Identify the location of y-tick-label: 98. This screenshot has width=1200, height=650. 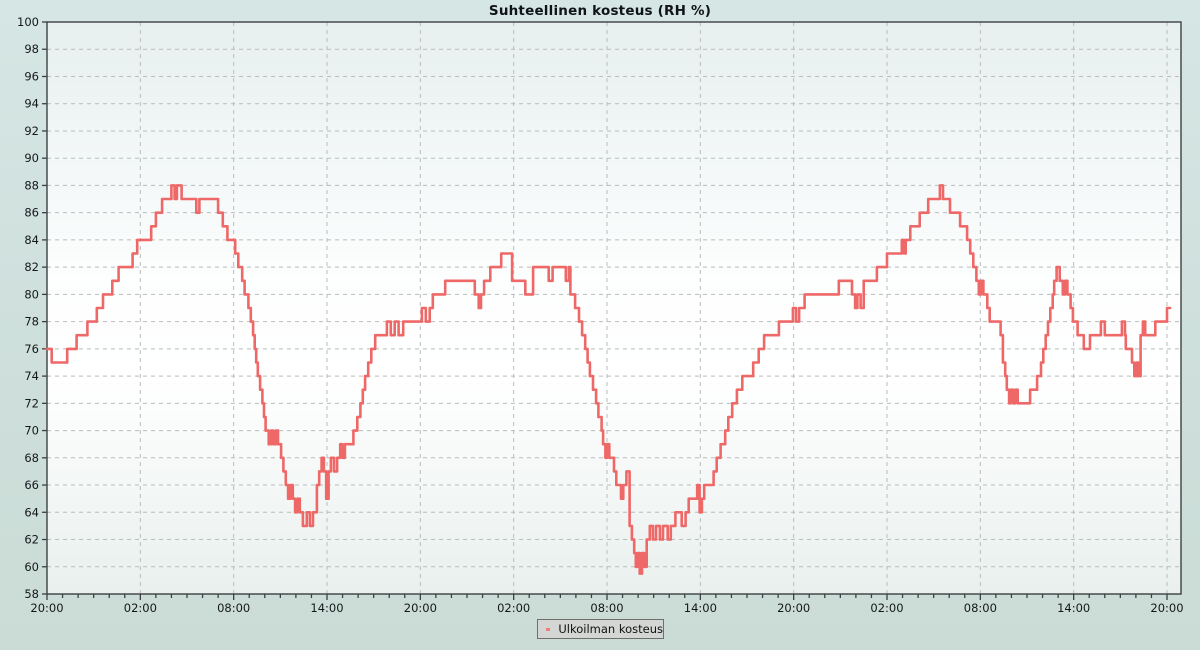
(31, 49).